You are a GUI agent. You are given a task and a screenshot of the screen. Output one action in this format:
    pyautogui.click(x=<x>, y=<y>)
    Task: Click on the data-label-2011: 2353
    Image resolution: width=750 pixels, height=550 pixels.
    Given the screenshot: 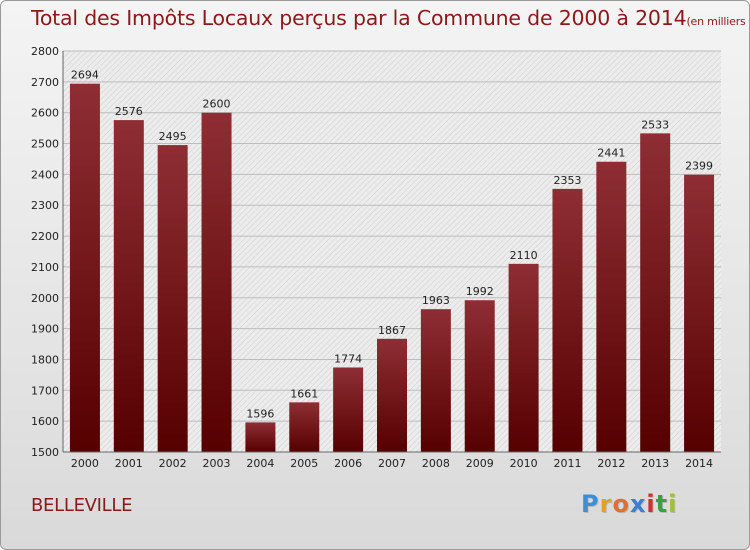 What is the action you would take?
    pyautogui.click(x=567, y=180)
    